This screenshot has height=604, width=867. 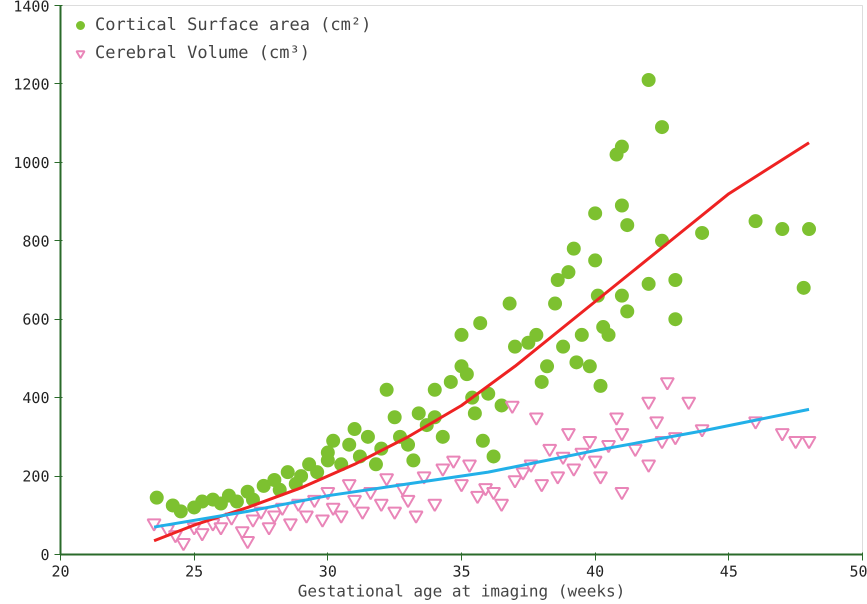 I want to click on x-tick-label: 45, so click(x=729, y=571).